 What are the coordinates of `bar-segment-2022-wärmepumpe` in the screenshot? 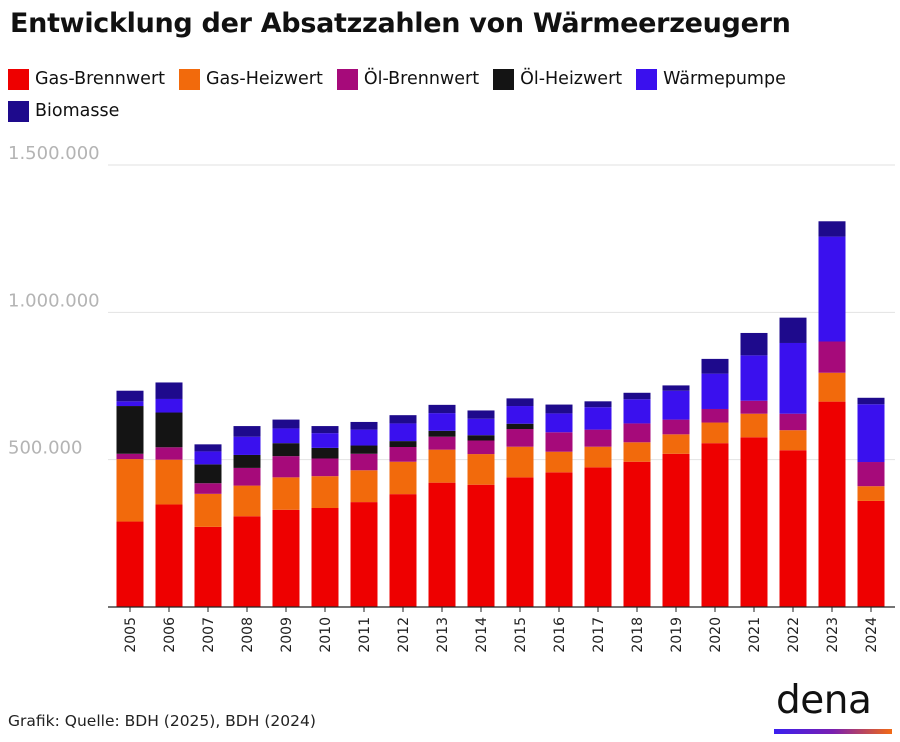 It's located at (793, 378).